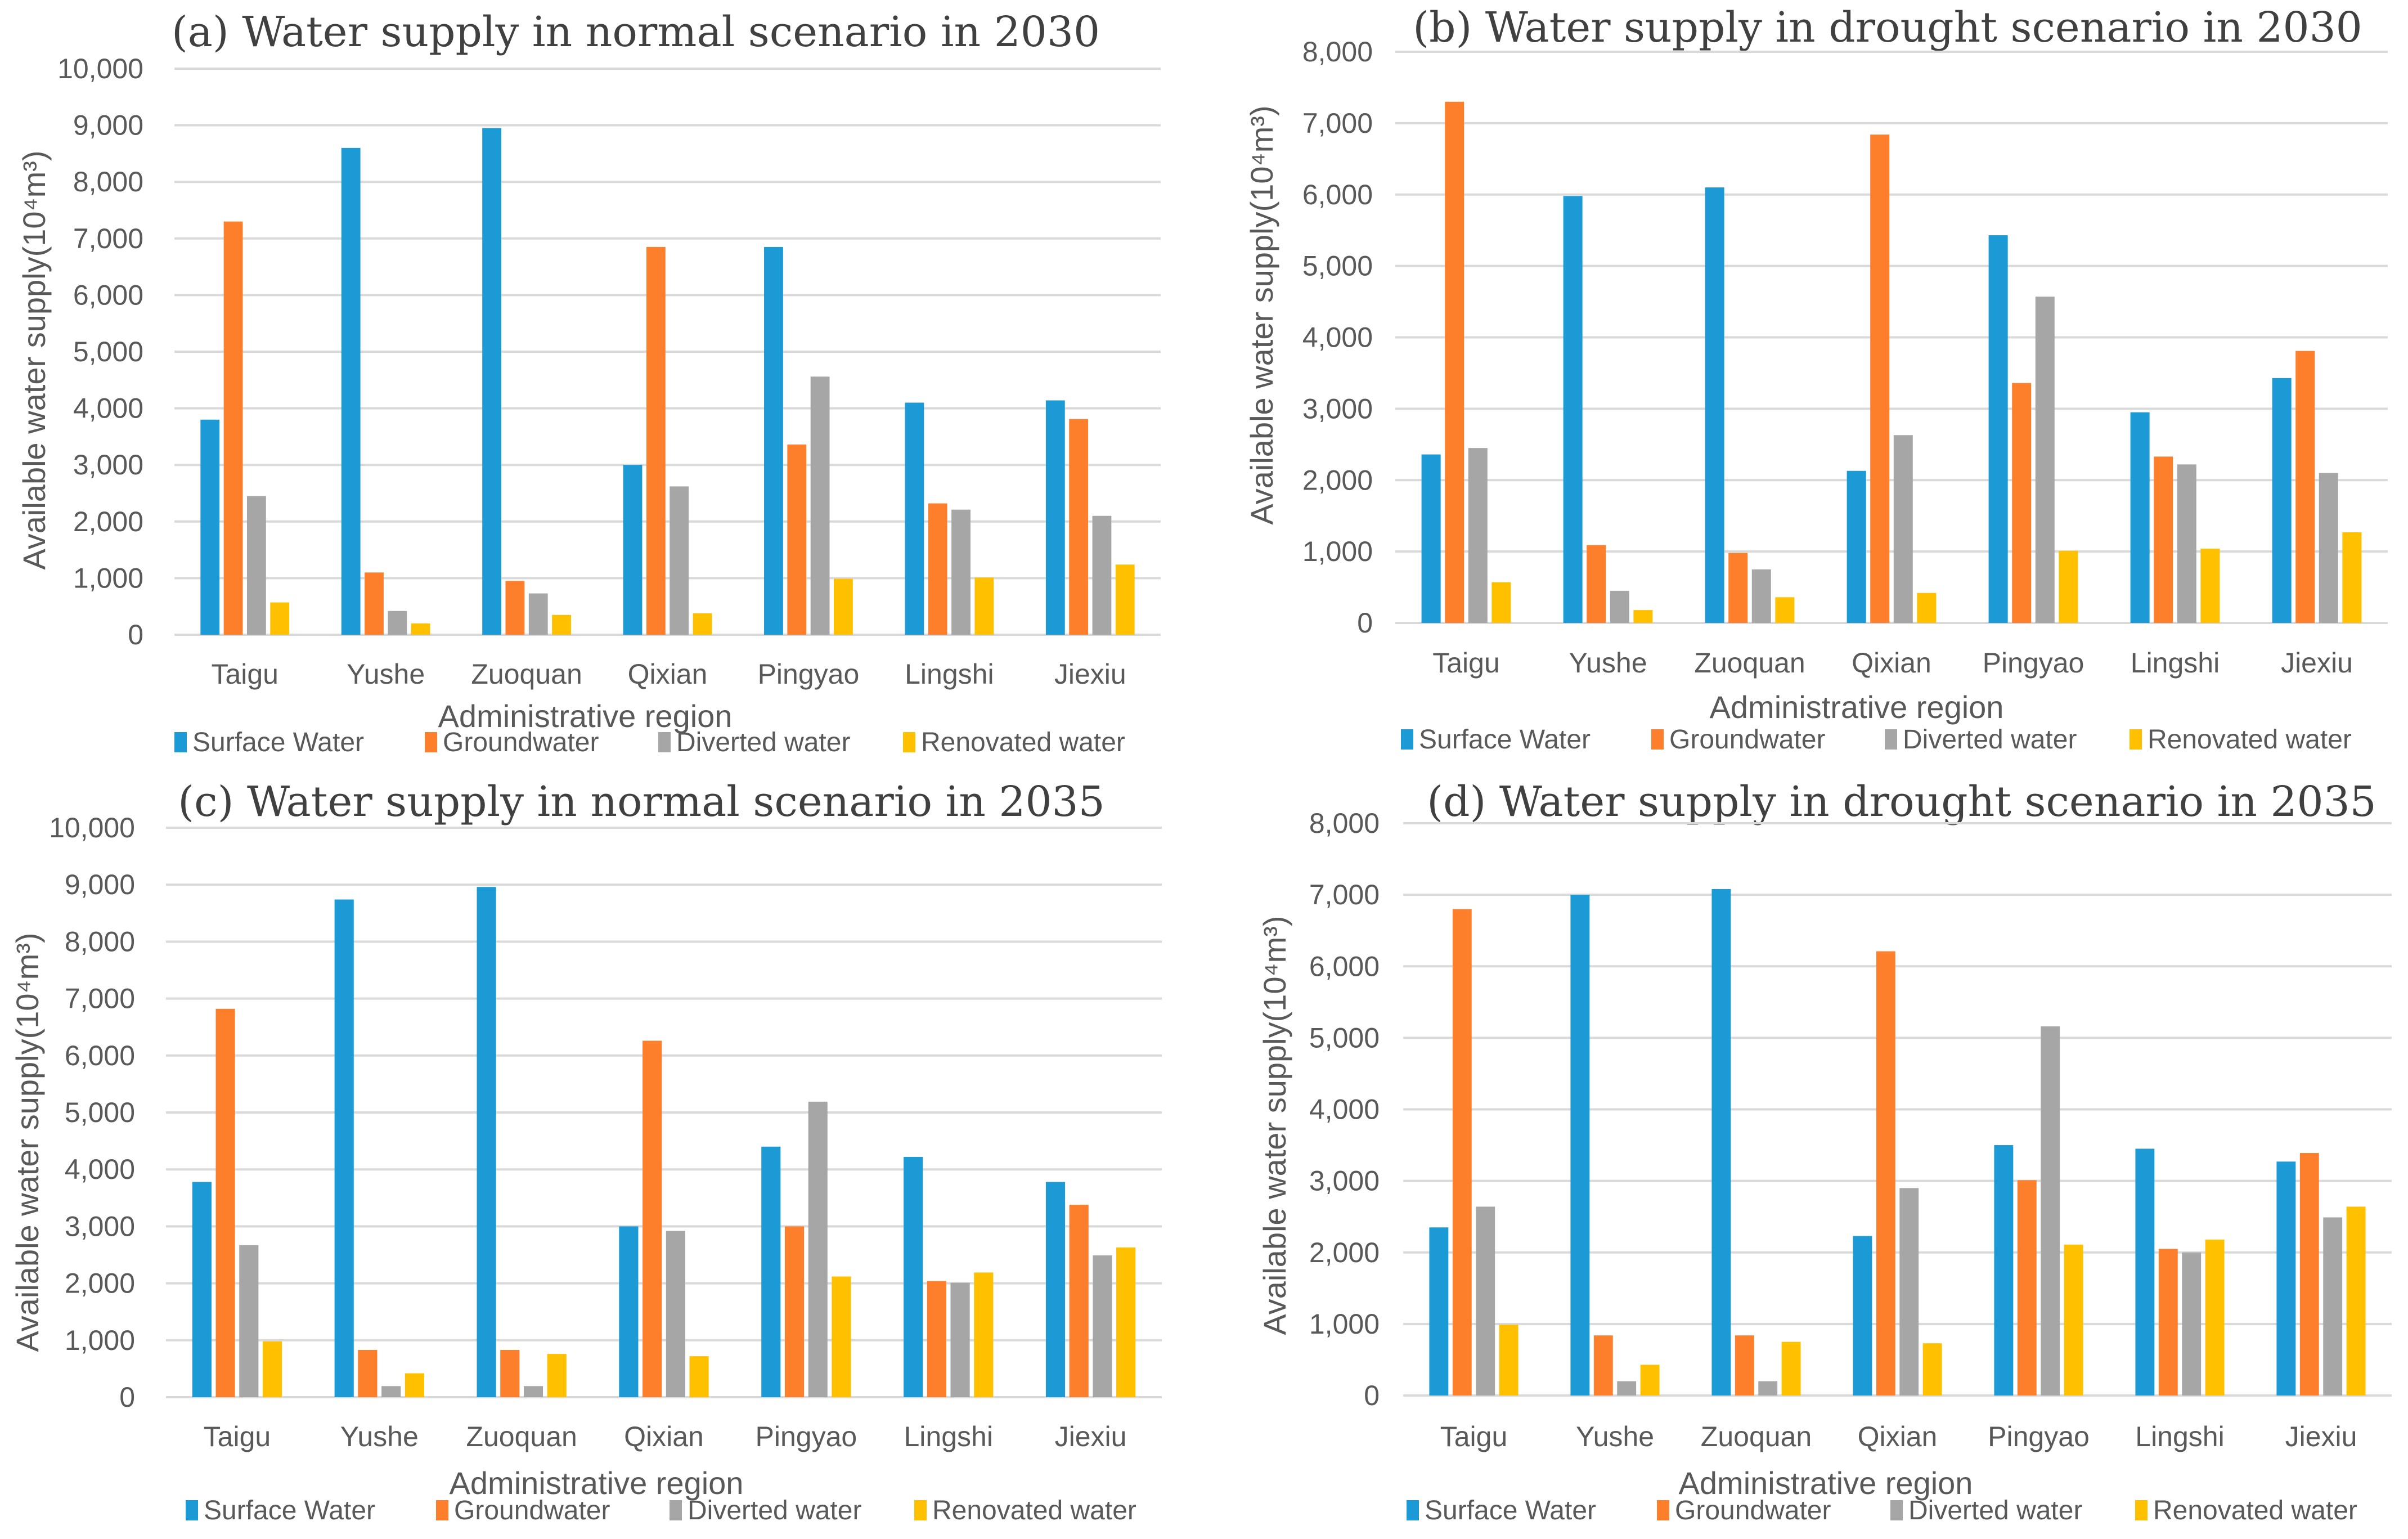 Image resolution: width=2408 pixels, height=1539 pixels. What do you see at coordinates (914, 518) in the screenshot?
I see `bar-surface-water-lingshi` at bounding box center [914, 518].